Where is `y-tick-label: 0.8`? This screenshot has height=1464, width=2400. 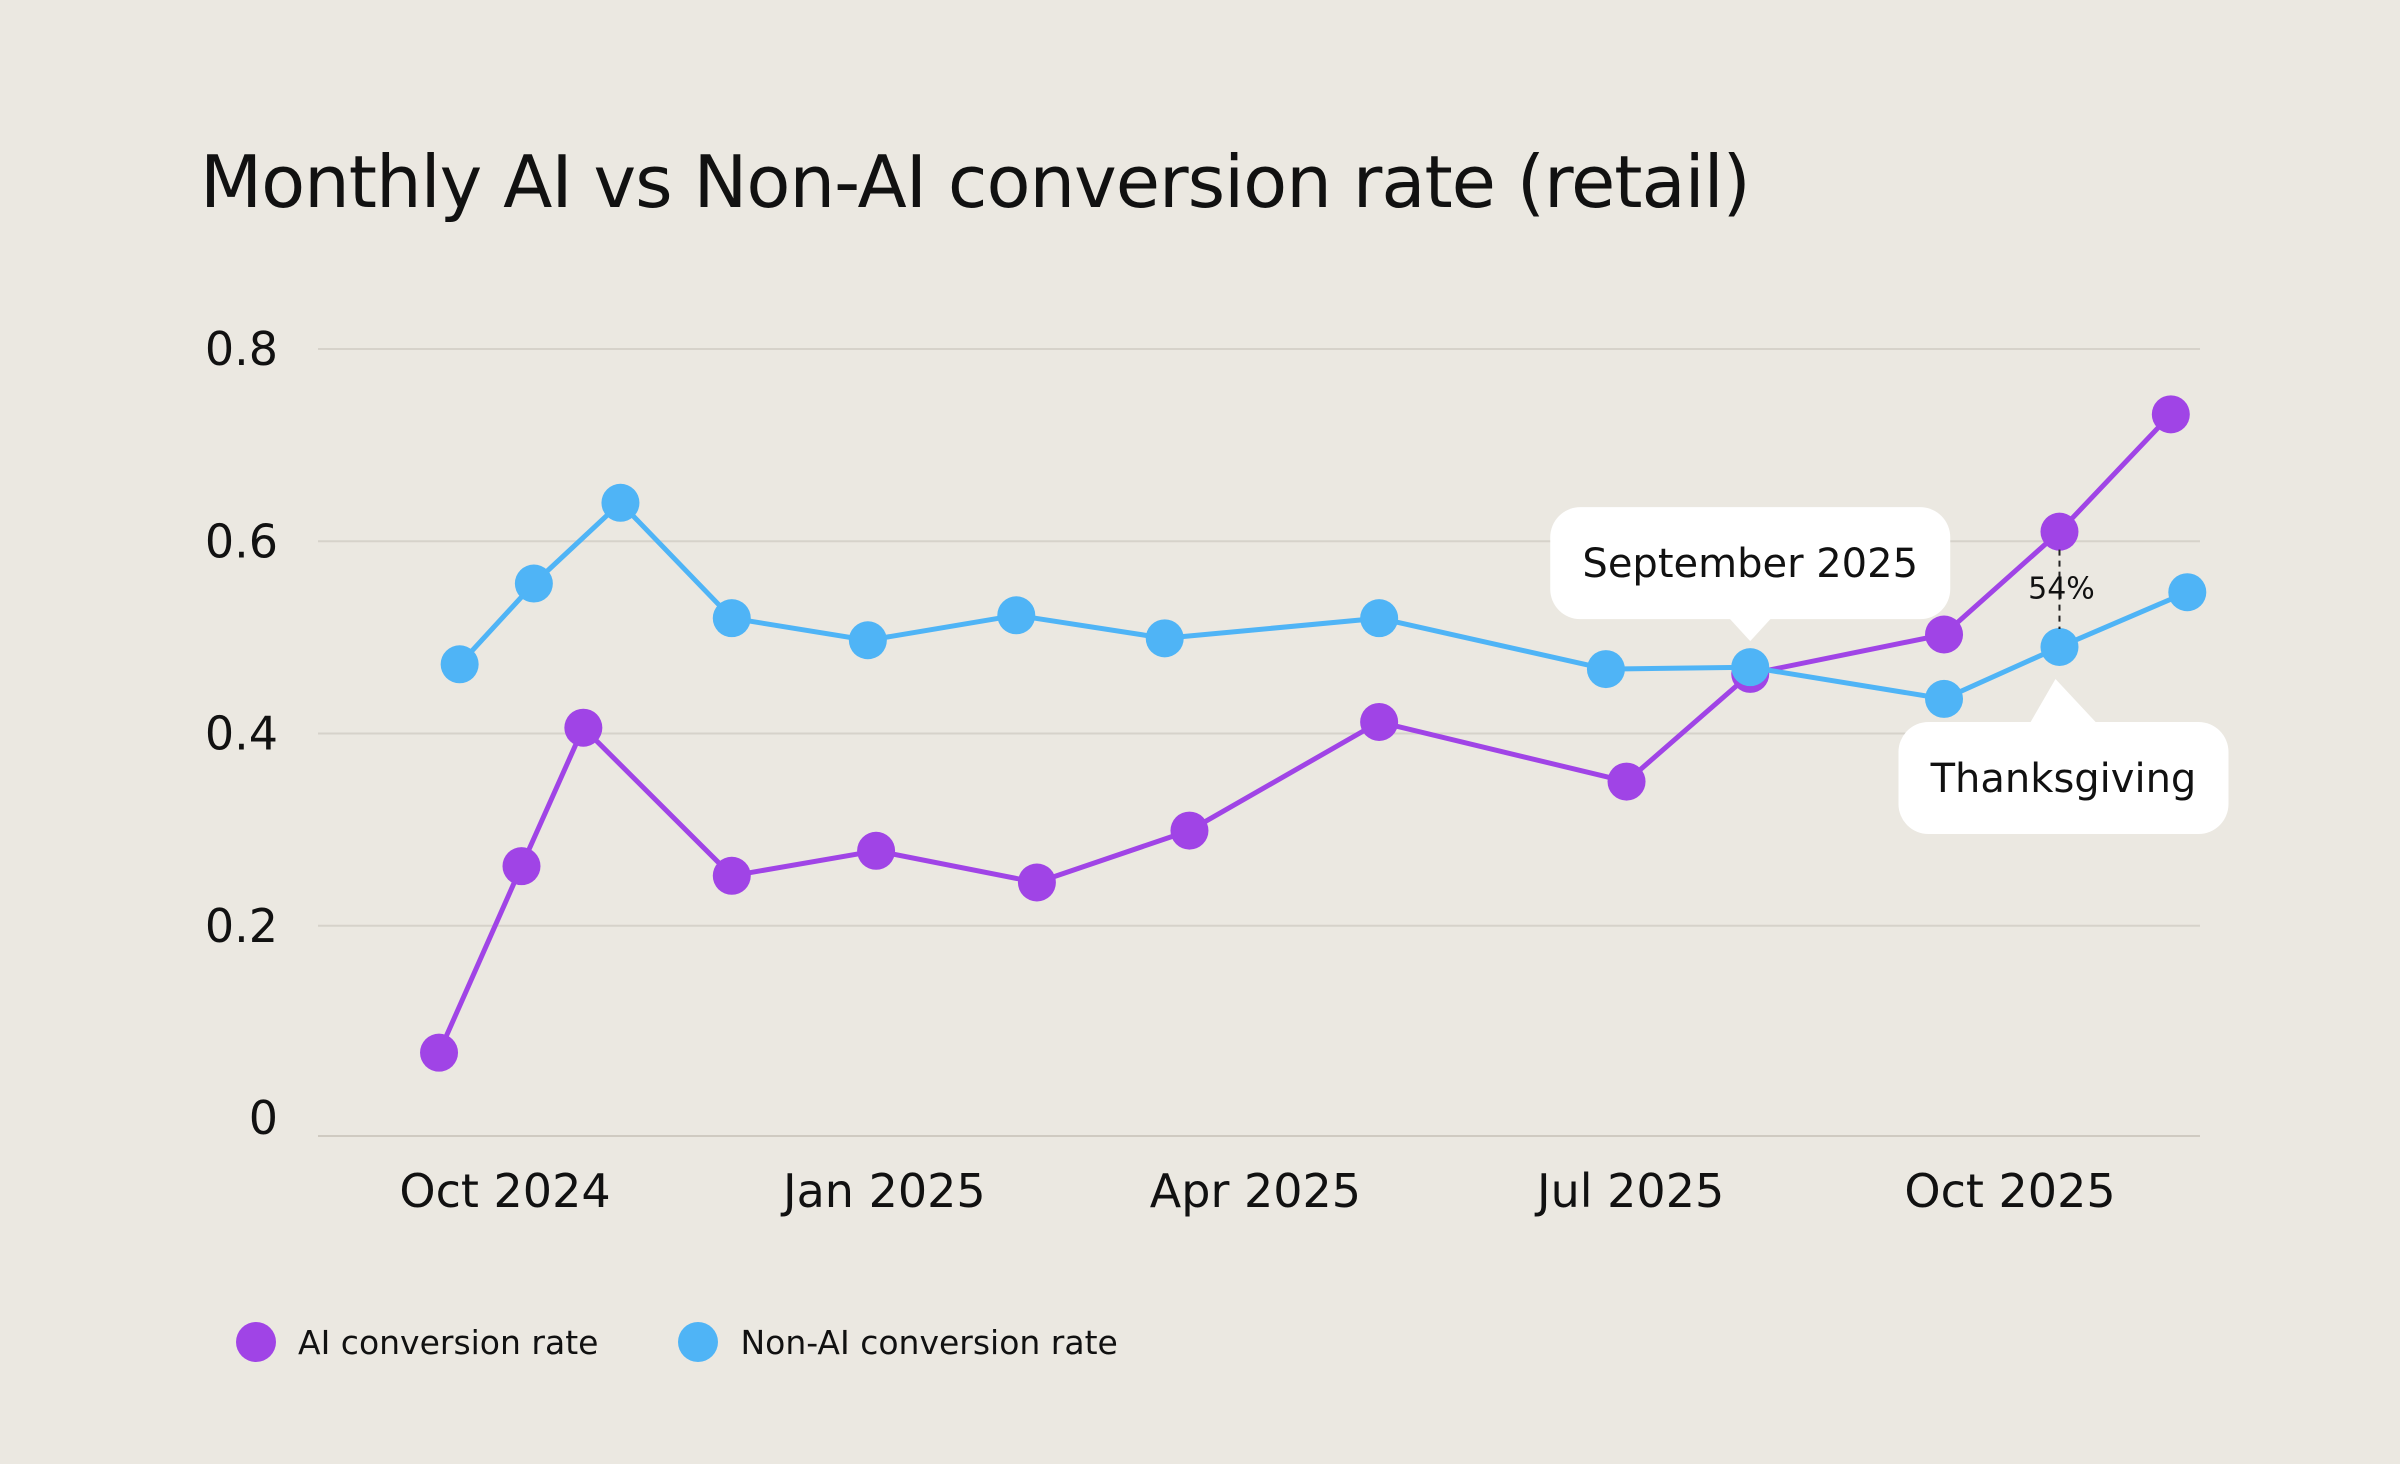
y-tick-label: 0.8 is located at coordinates (241, 349).